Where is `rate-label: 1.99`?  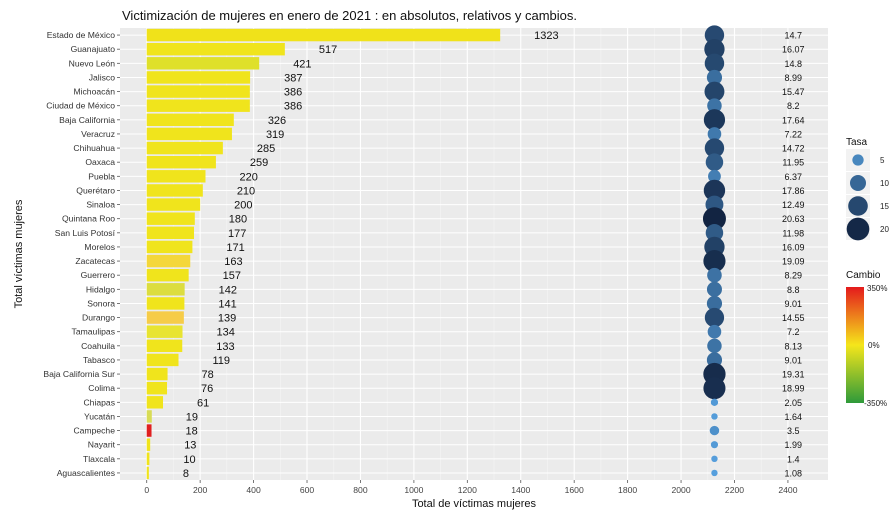 rate-label: 1.99 is located at coordinates (794, 445).